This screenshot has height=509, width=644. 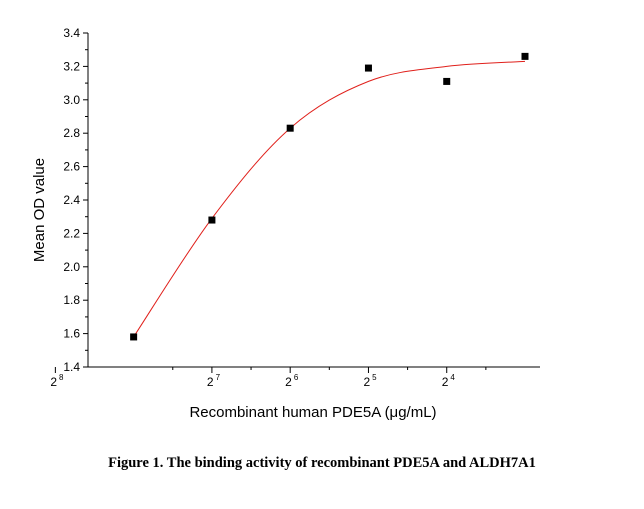 I want to click on y-ticks: 1.4 1.6 1.8 2.0 2.2 2.4 2.6 2.8 3.0 3.2 3.4, so click(x=75, y=200).